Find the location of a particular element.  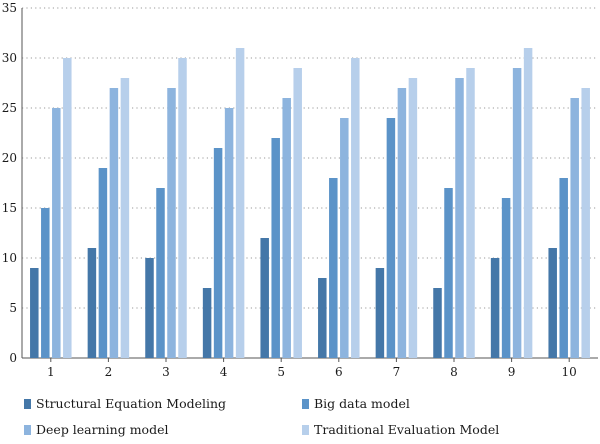

y-tick-label: 0 is located at coordinates (13, 358).